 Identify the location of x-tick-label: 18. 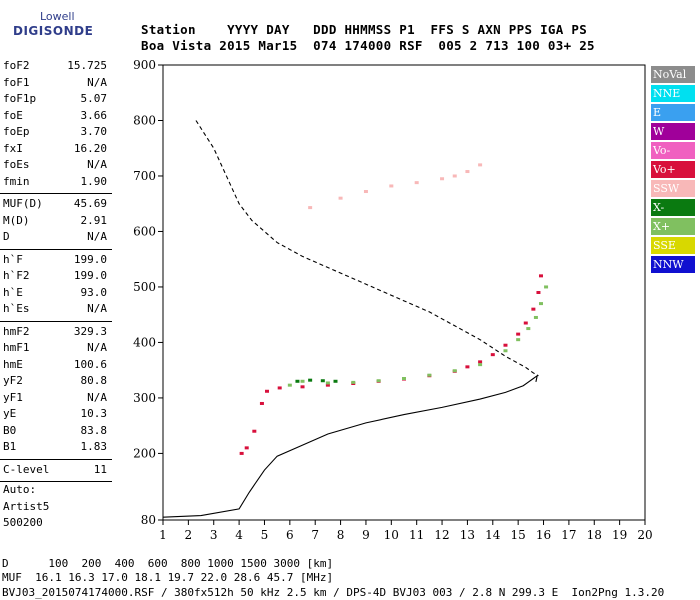
(594, 535).